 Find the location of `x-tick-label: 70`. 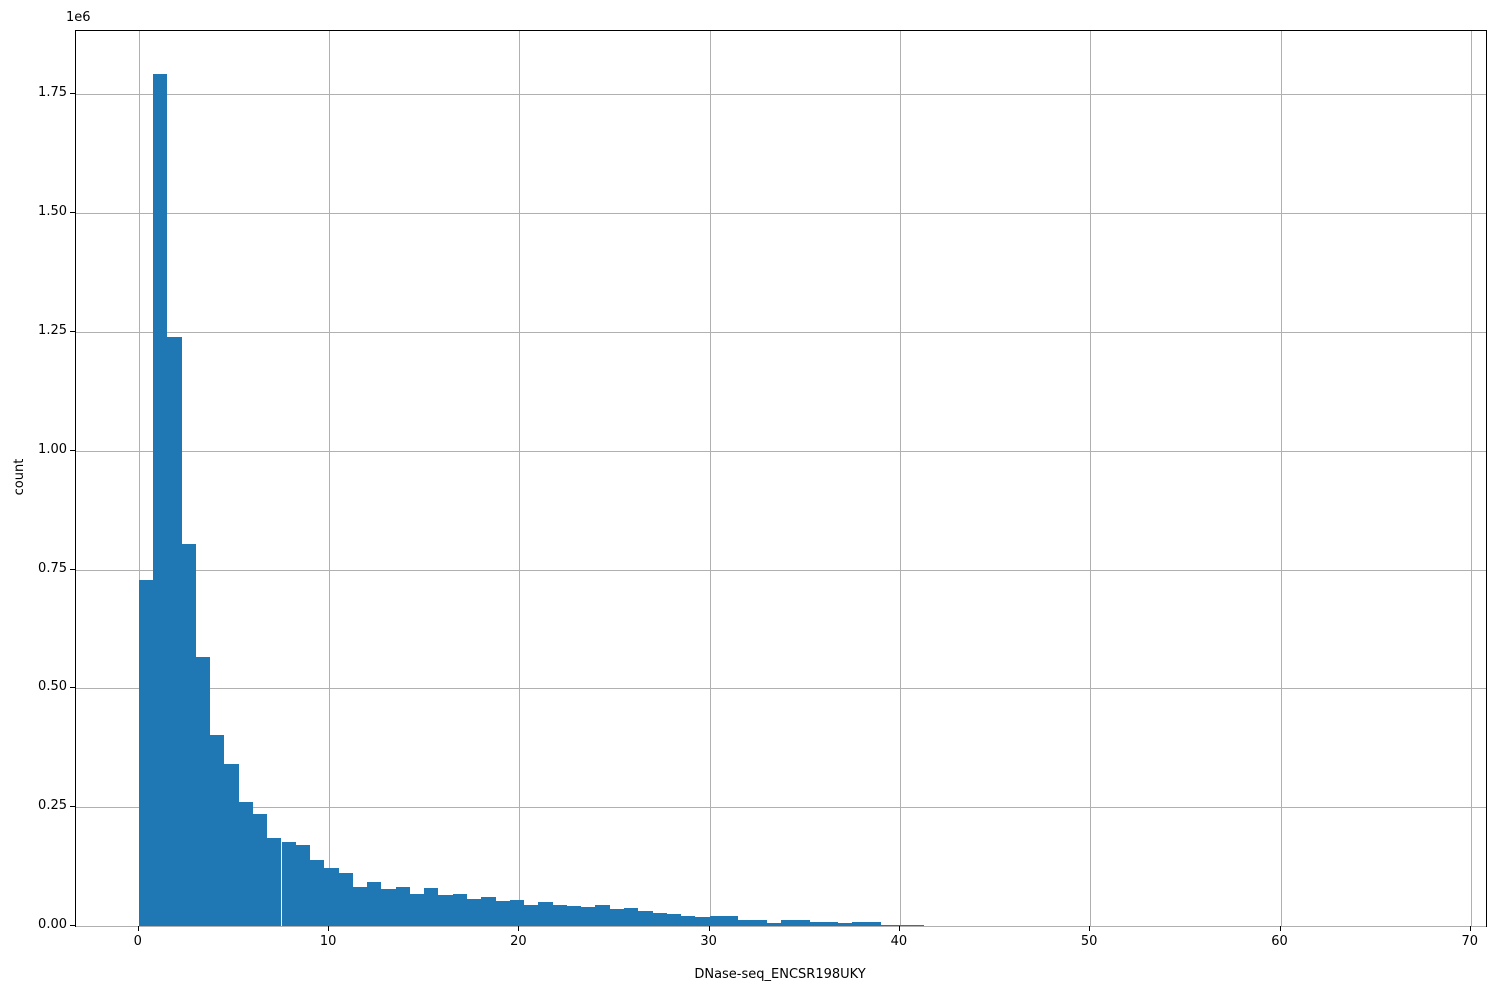

x-tick-label: 70 is located at coordinates (1470, 941).